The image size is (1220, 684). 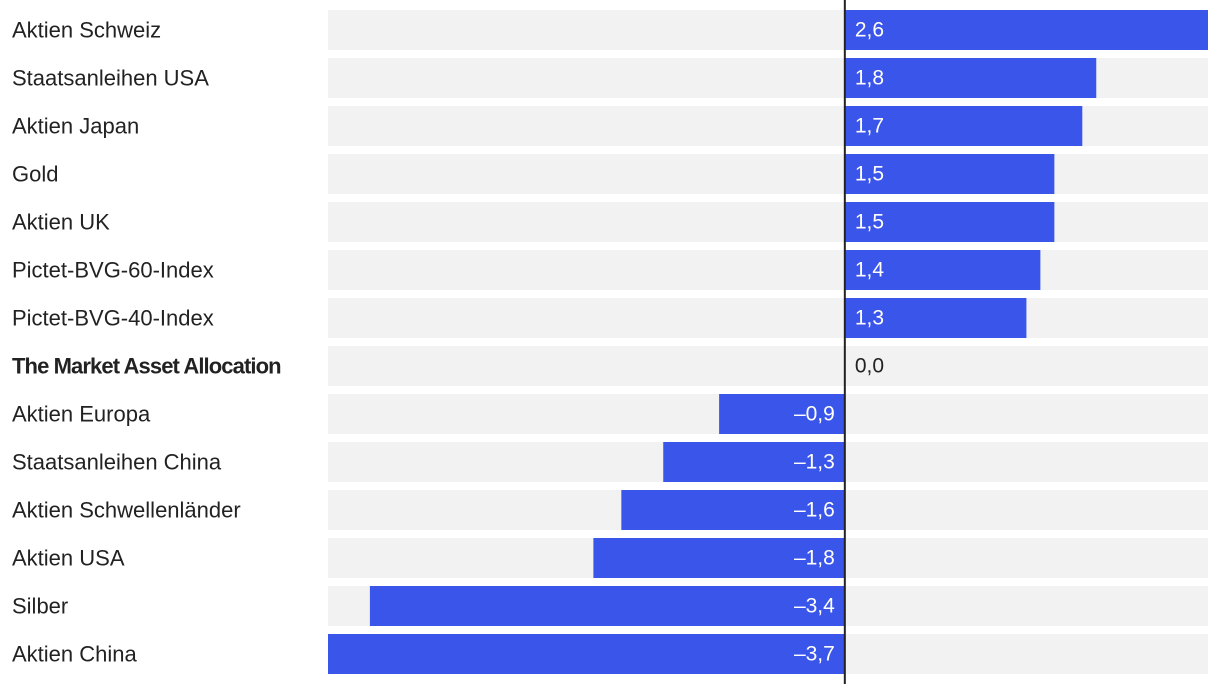 I want to click on category-label: Aktien Europa, so click(x=81, y=414).